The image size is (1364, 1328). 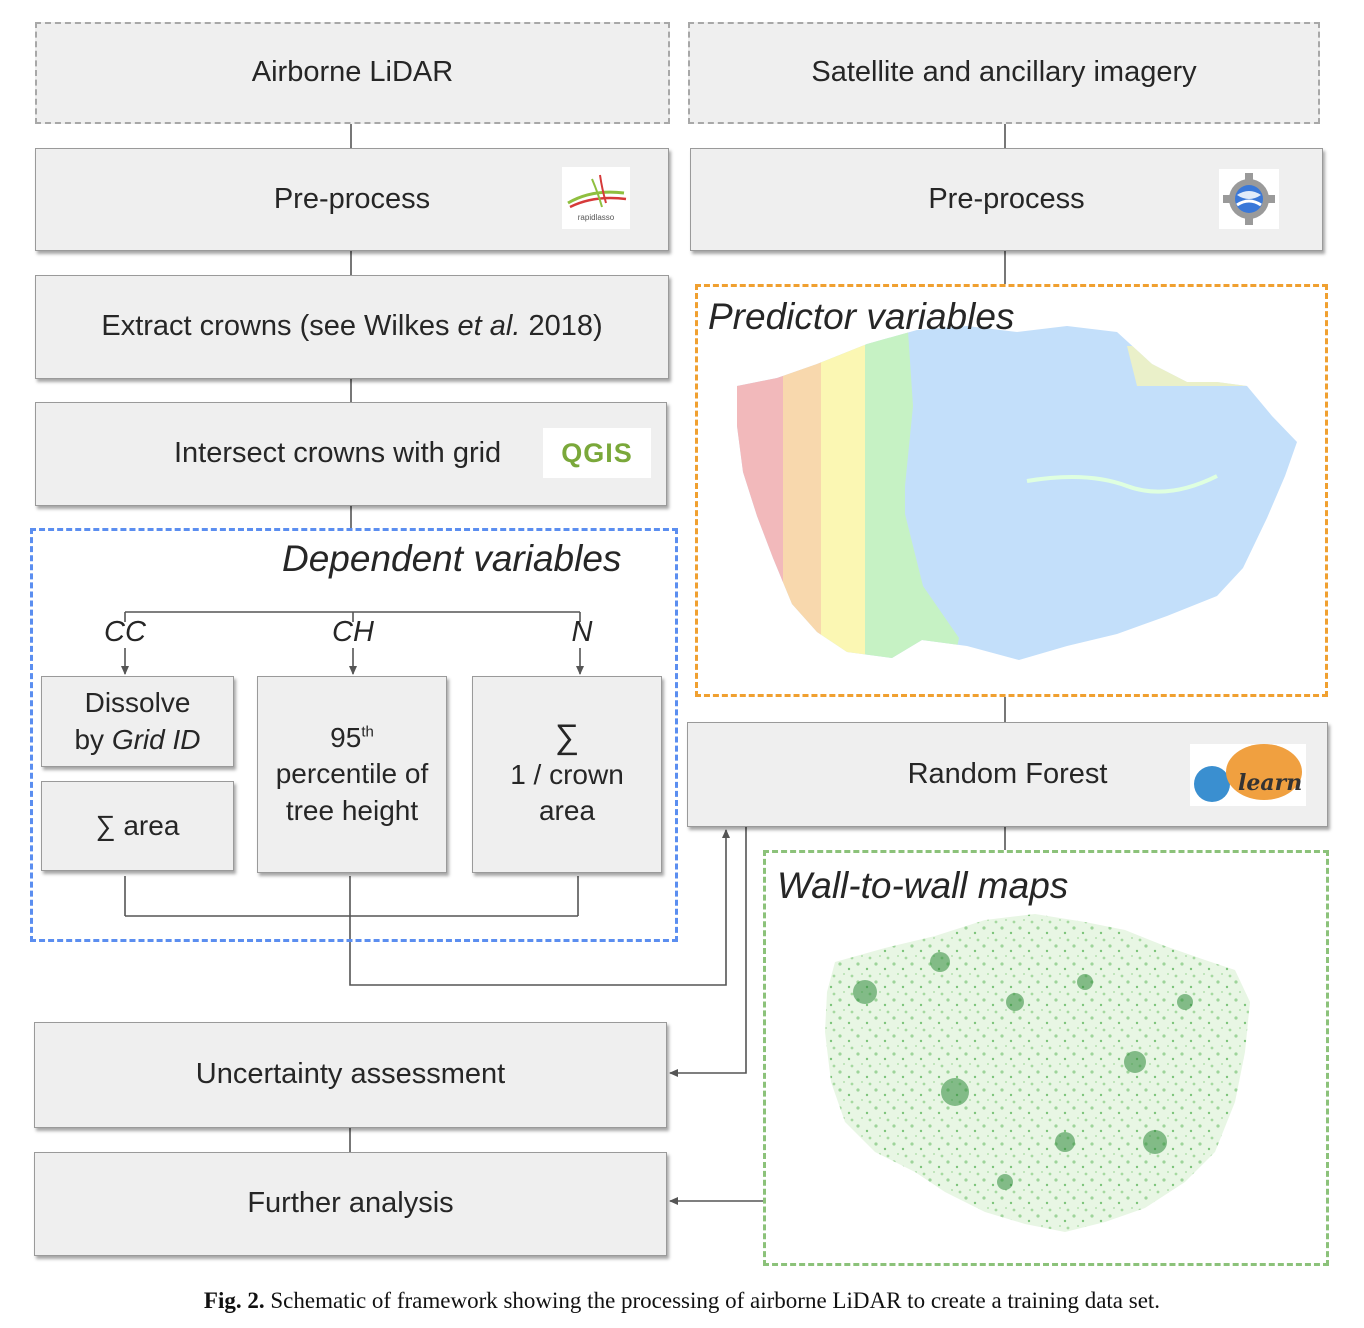 I want to click on sklearn-logo: learn, so click(x=1248, y=775).